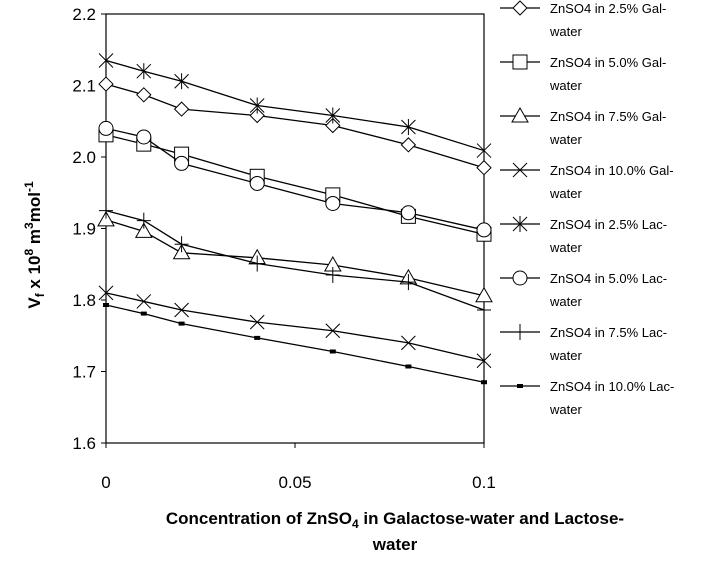 The width and height of the screenshot is (725, 561). What do you see at coordinates (84, 443) in the screenshot?
I see `y-tick-label: 1.6` at bounding box center [84, 443].